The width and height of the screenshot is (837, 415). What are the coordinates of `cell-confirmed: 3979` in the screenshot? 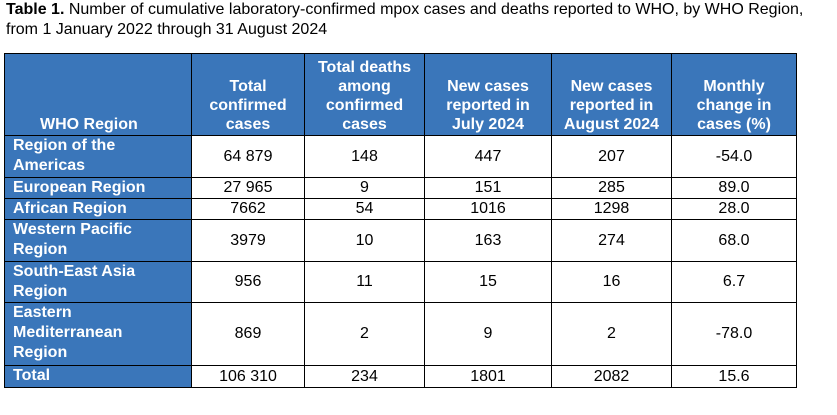 It's located at (248, 240).